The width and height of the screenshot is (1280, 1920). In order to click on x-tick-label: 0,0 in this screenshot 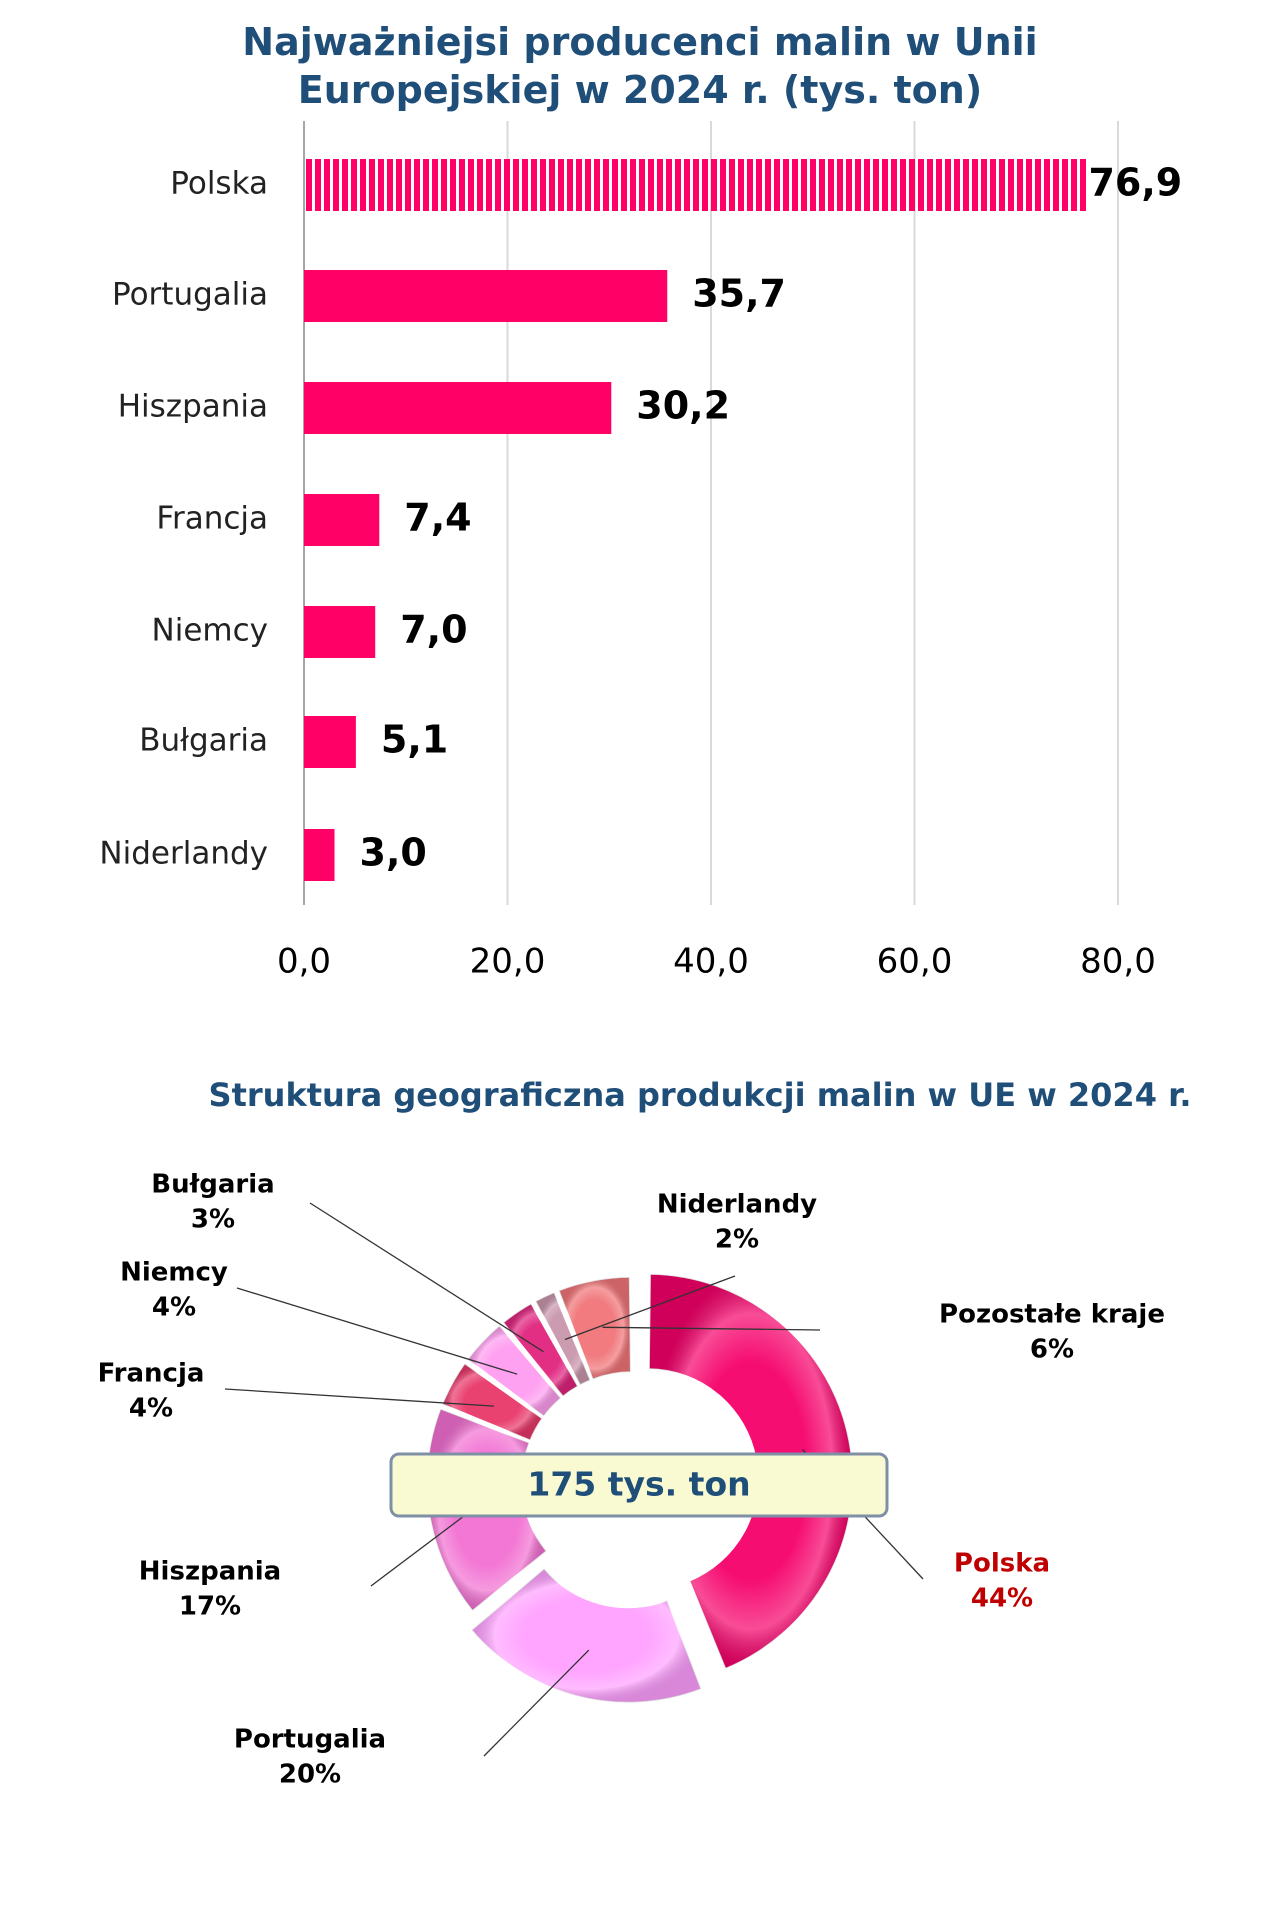, I will do `click(304, 962)`.